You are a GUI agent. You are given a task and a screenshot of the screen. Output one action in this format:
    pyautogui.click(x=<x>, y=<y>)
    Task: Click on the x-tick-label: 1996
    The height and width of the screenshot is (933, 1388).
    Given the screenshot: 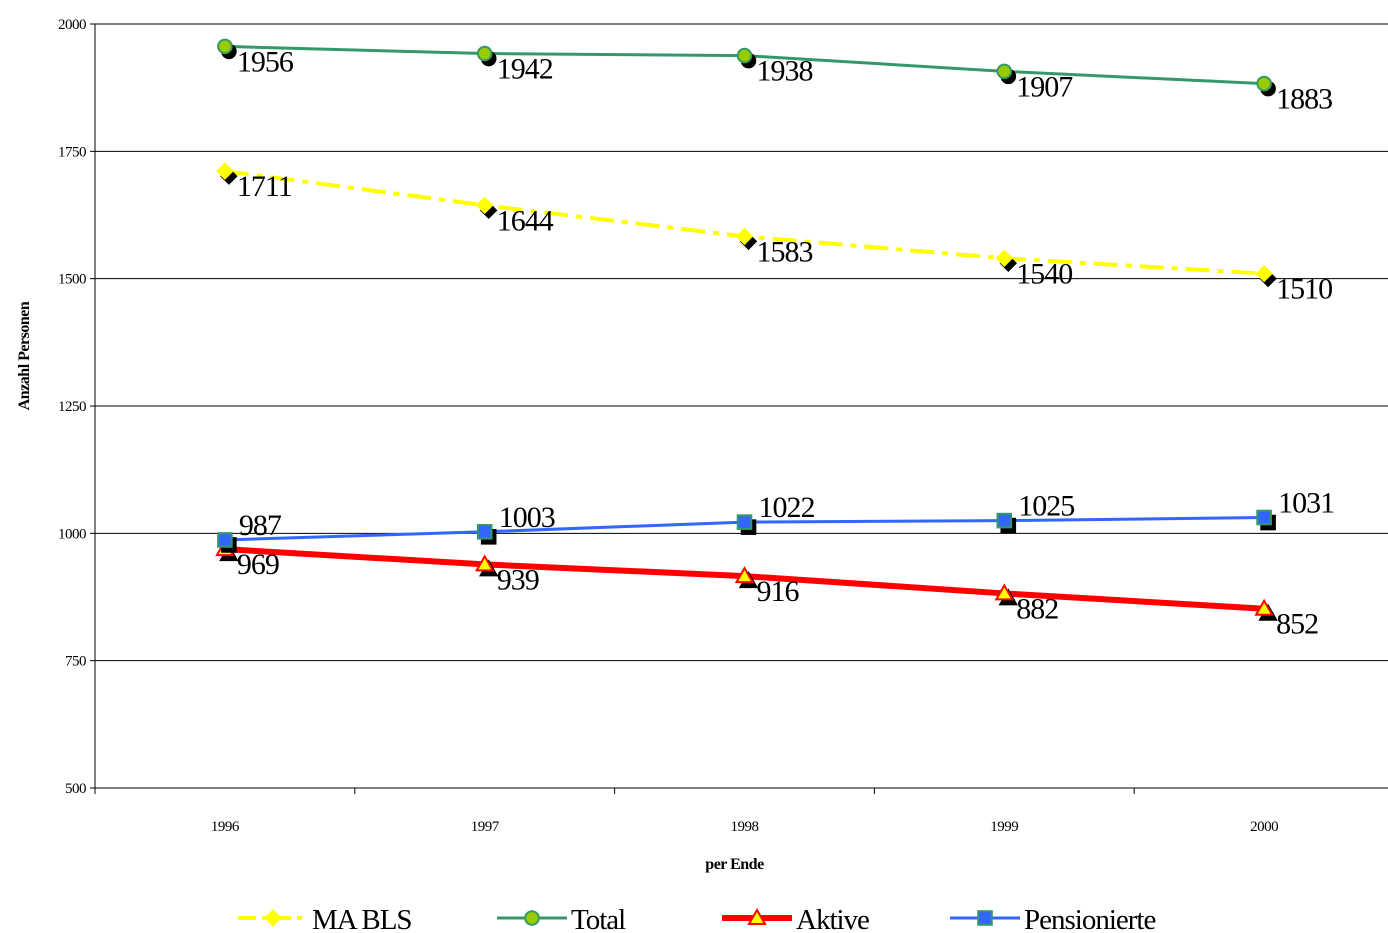 What is the action you would take?
    pyautogui.click(x=225, y=827)
    